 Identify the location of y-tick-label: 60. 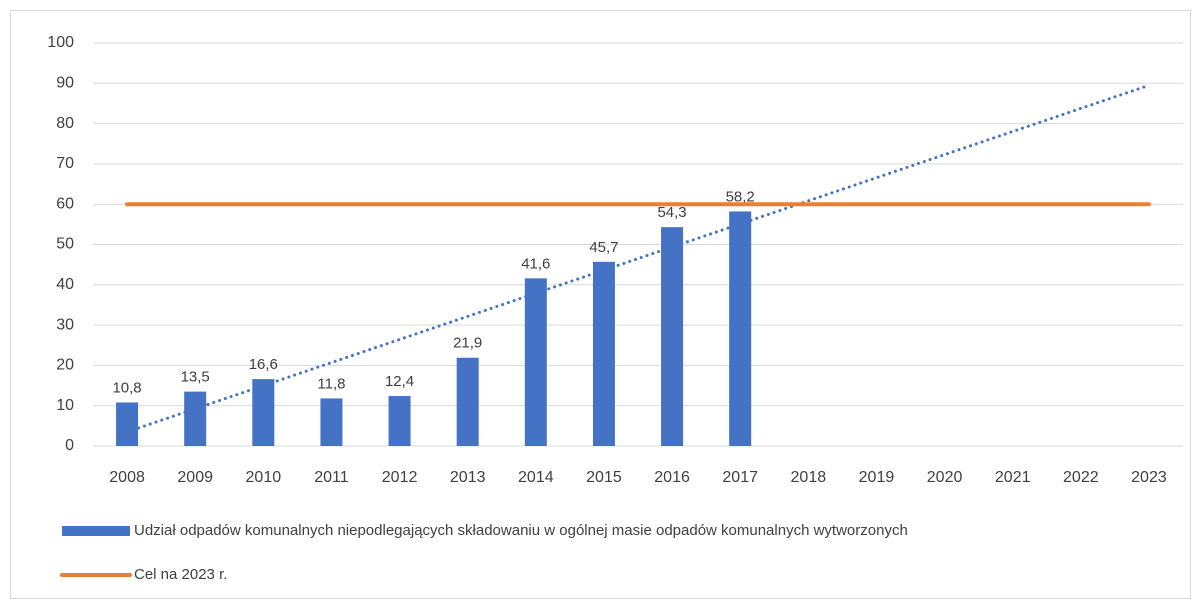
(65, 203).